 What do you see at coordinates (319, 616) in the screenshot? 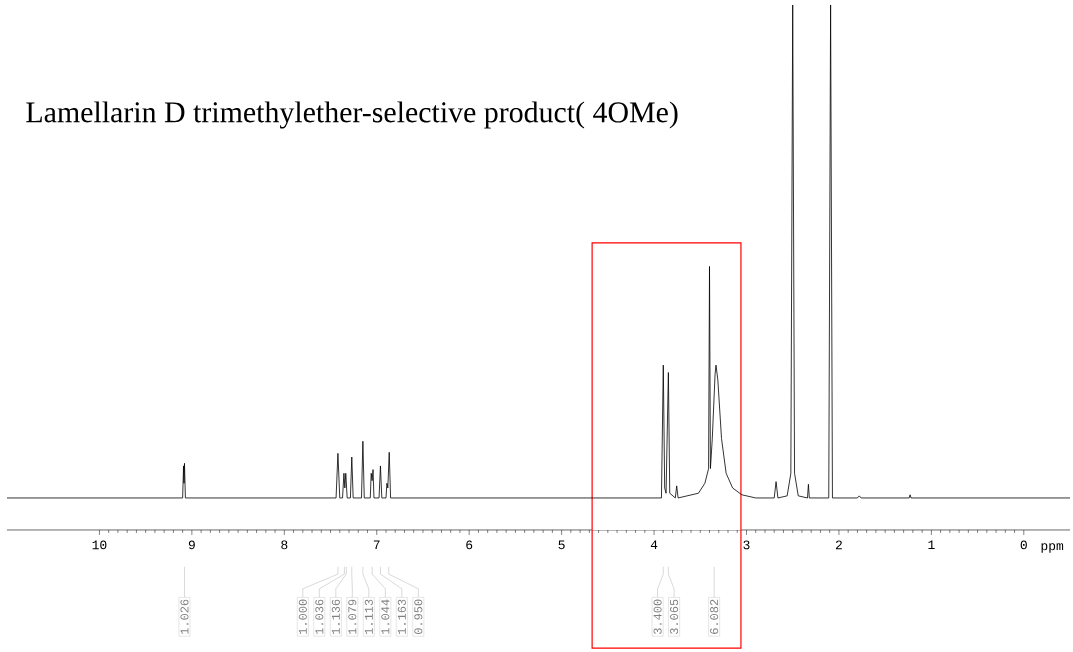
I see `annotation: 1.036` at bounding box center [319, 616].